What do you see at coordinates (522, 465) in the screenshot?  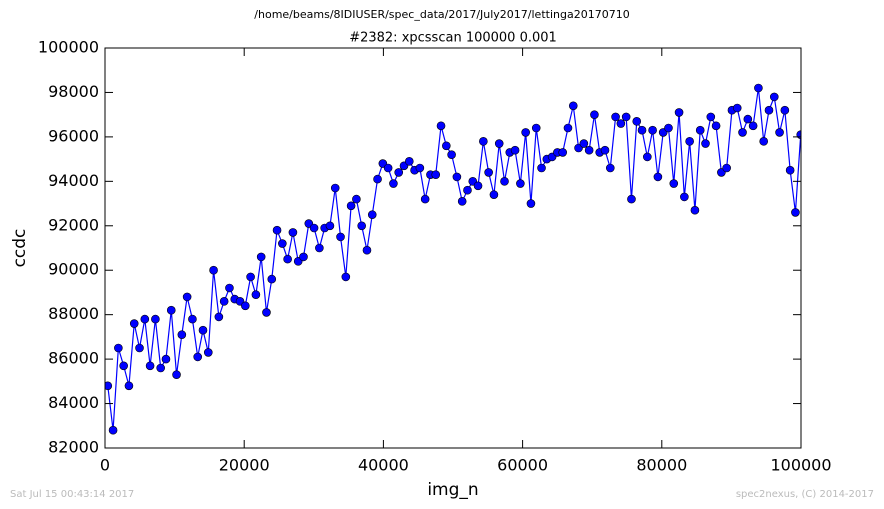 I see `x-tick-label: 60000` at bounding box center [522, 465].